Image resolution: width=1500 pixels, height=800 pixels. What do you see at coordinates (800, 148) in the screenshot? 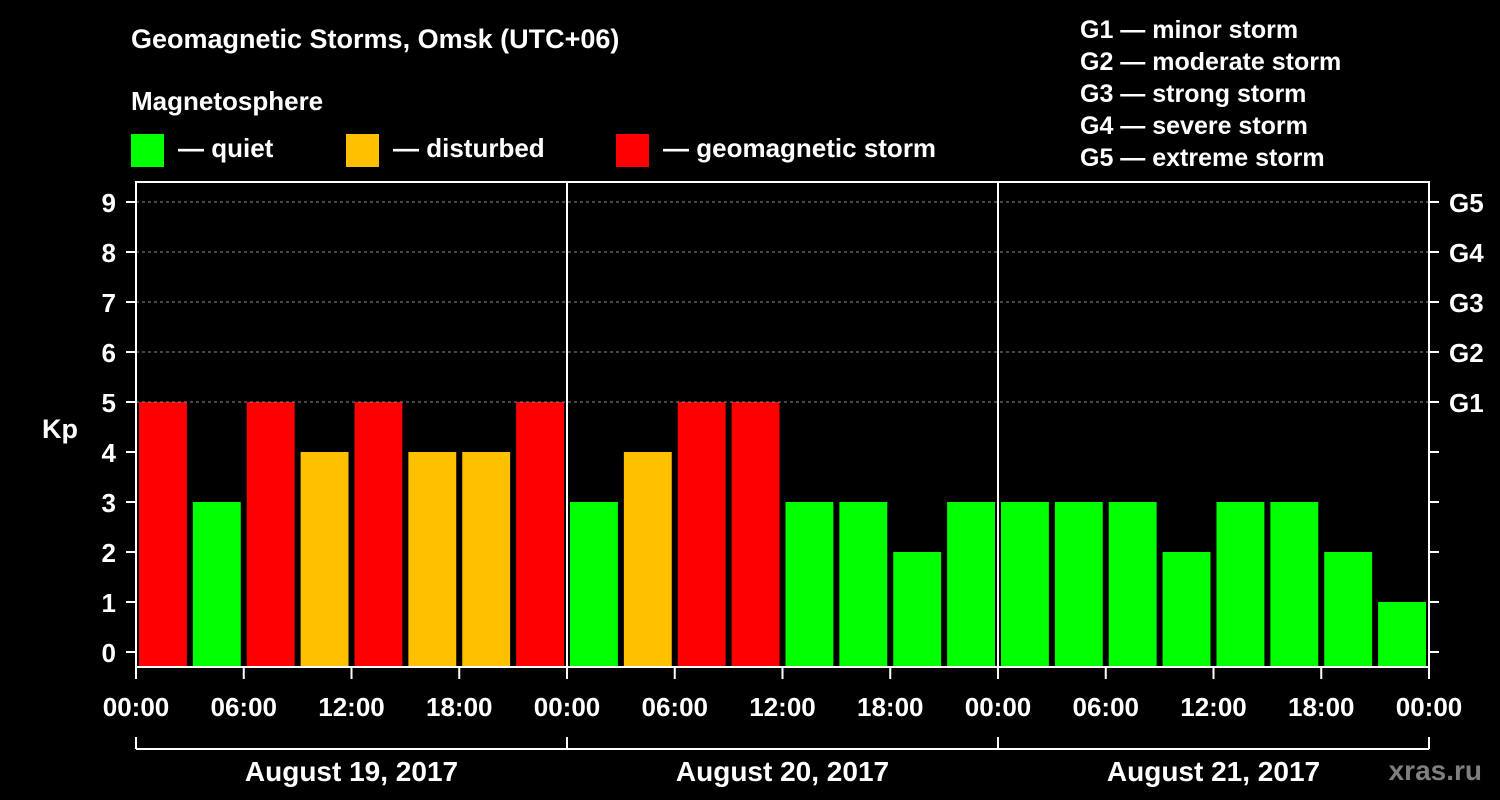
I see `legend-label-storm: — geomagnetic storm` at bounding box center [800, 148].